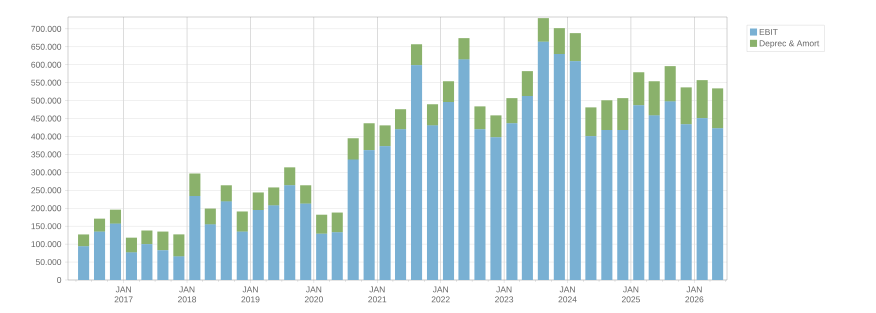 The height and width of the screenshot is (313, 876). I want to click on y-tick-label: 550.000, so click(46, 83).